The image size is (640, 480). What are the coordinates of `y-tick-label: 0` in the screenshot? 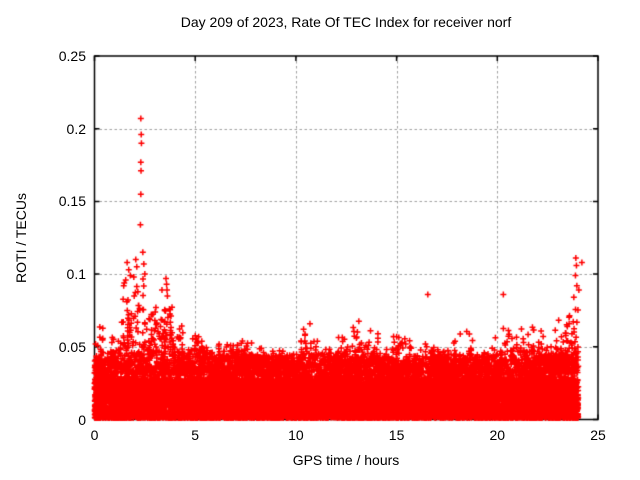 It's located at (82, 419).